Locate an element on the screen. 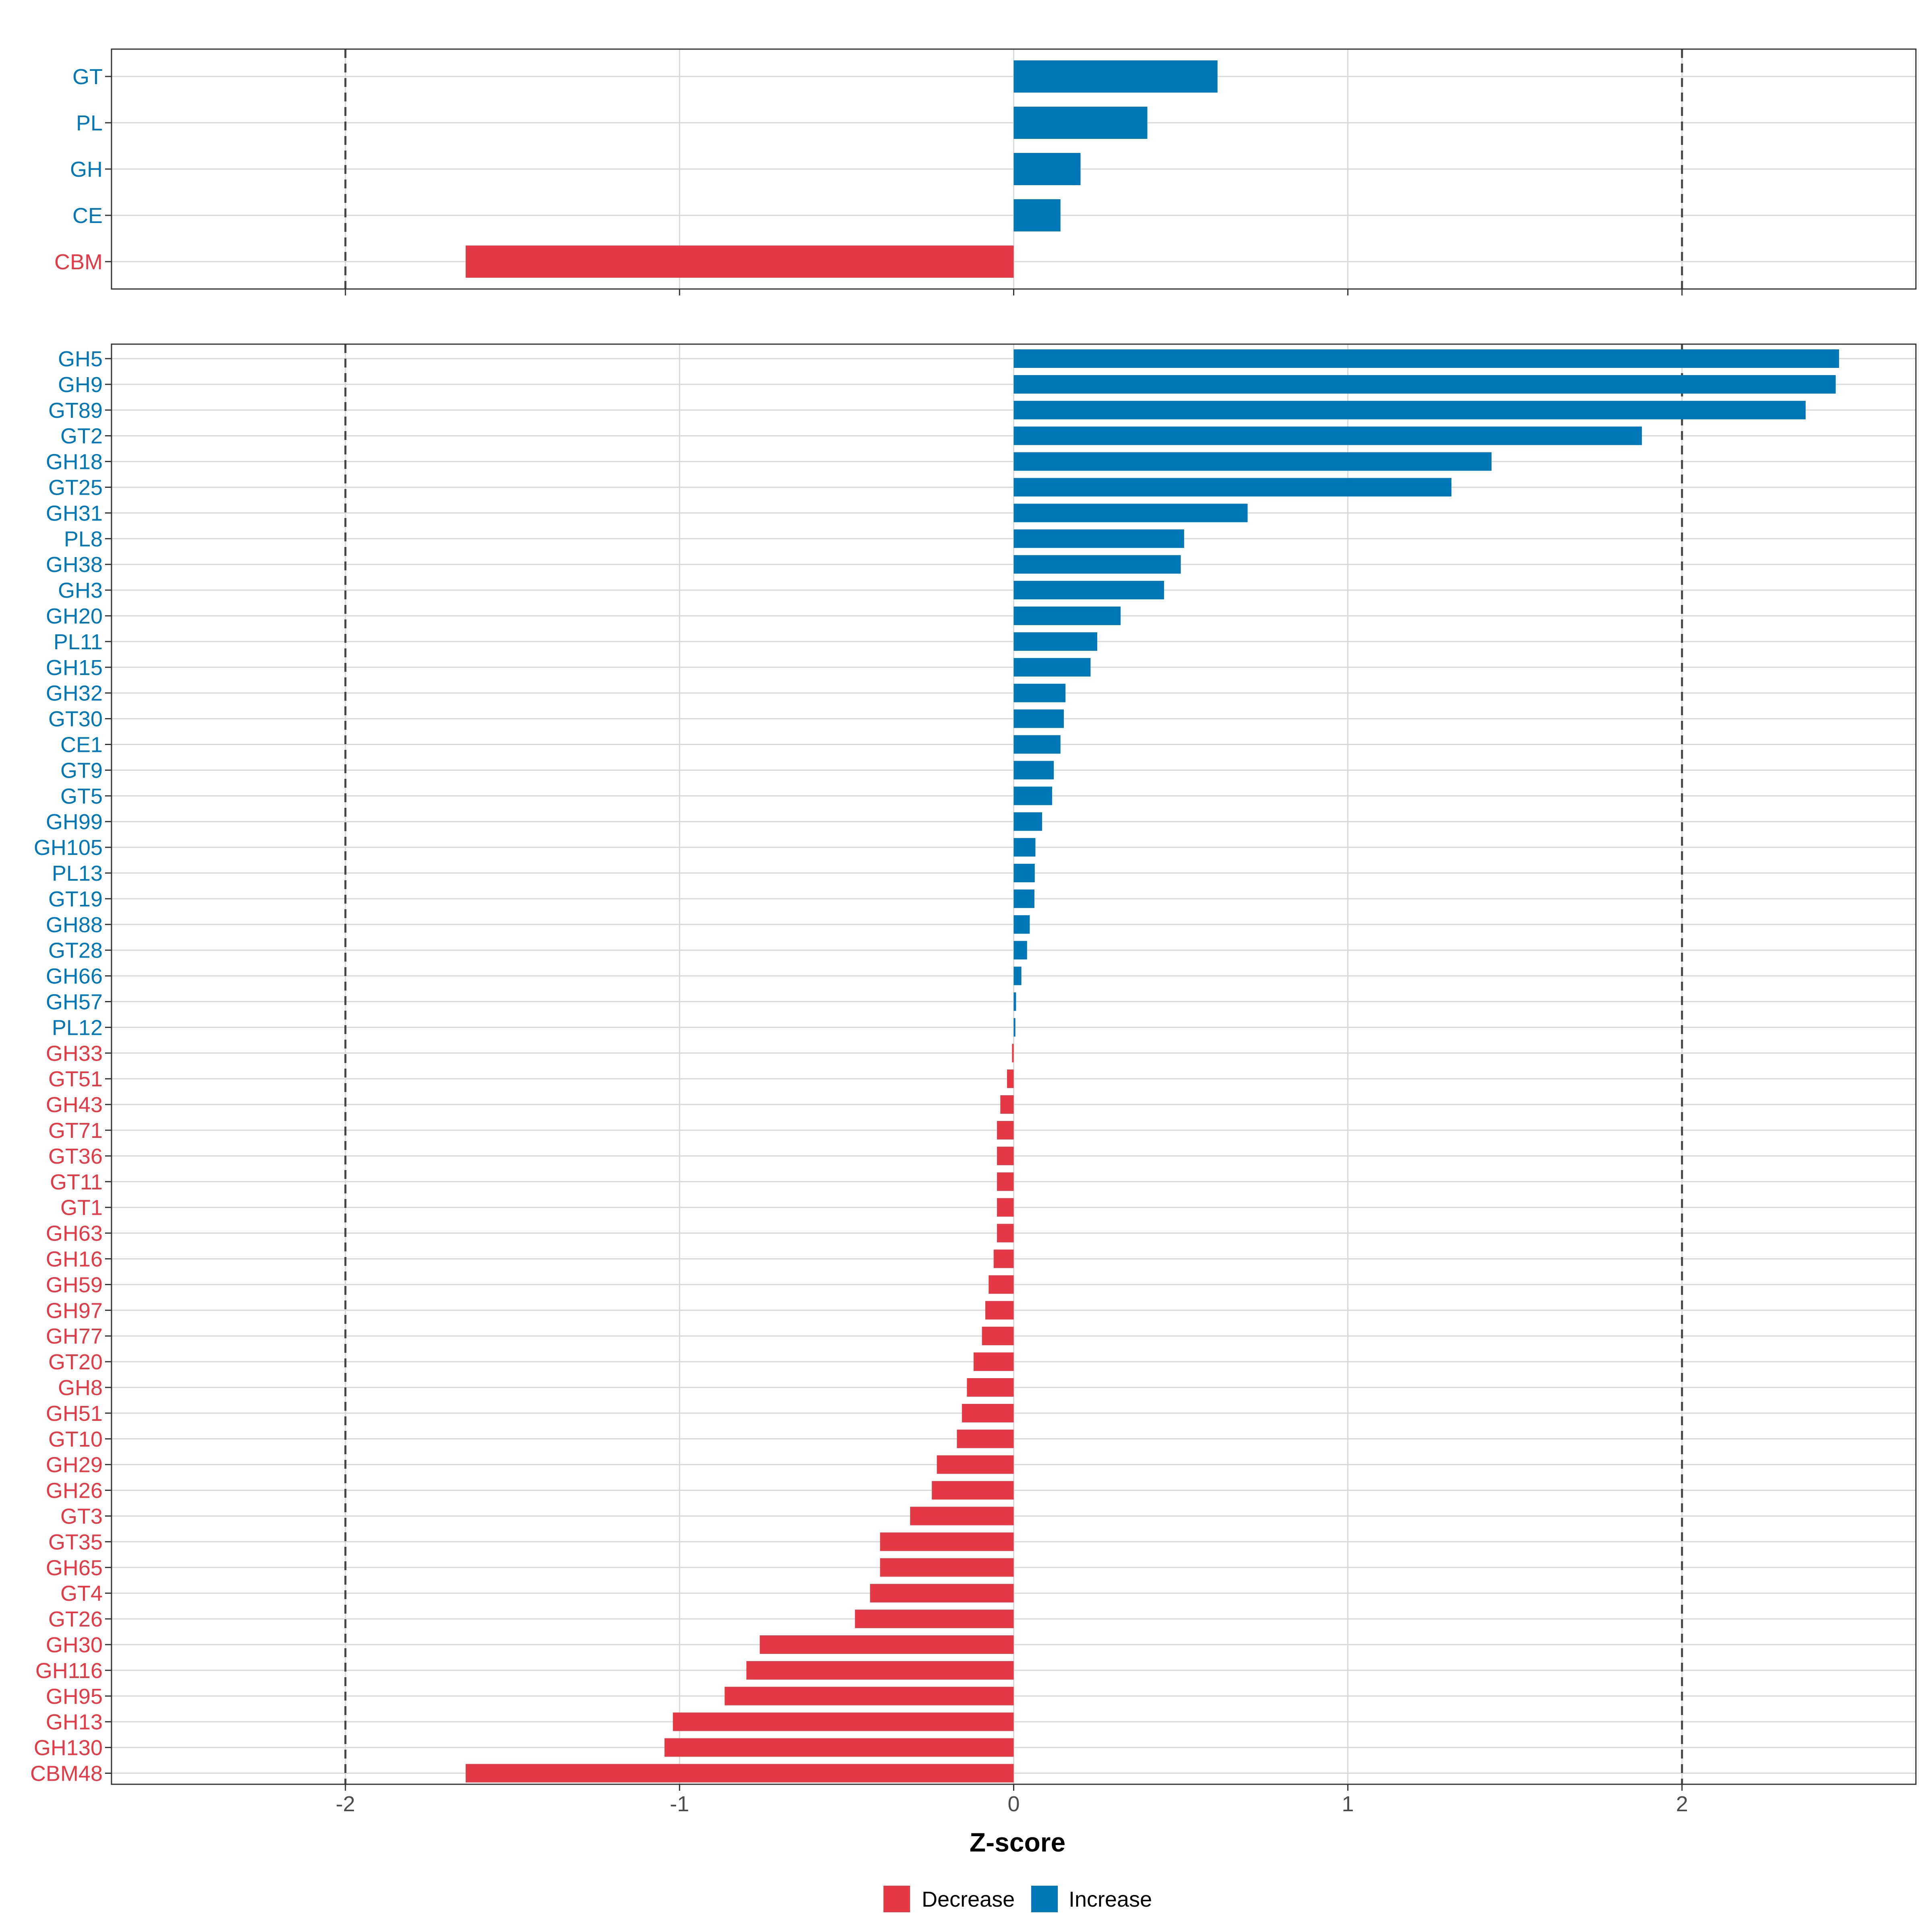 This screenshot has height=1932, width=1932. category-label-gh20: GH20 is located at coordinates (74, 616).